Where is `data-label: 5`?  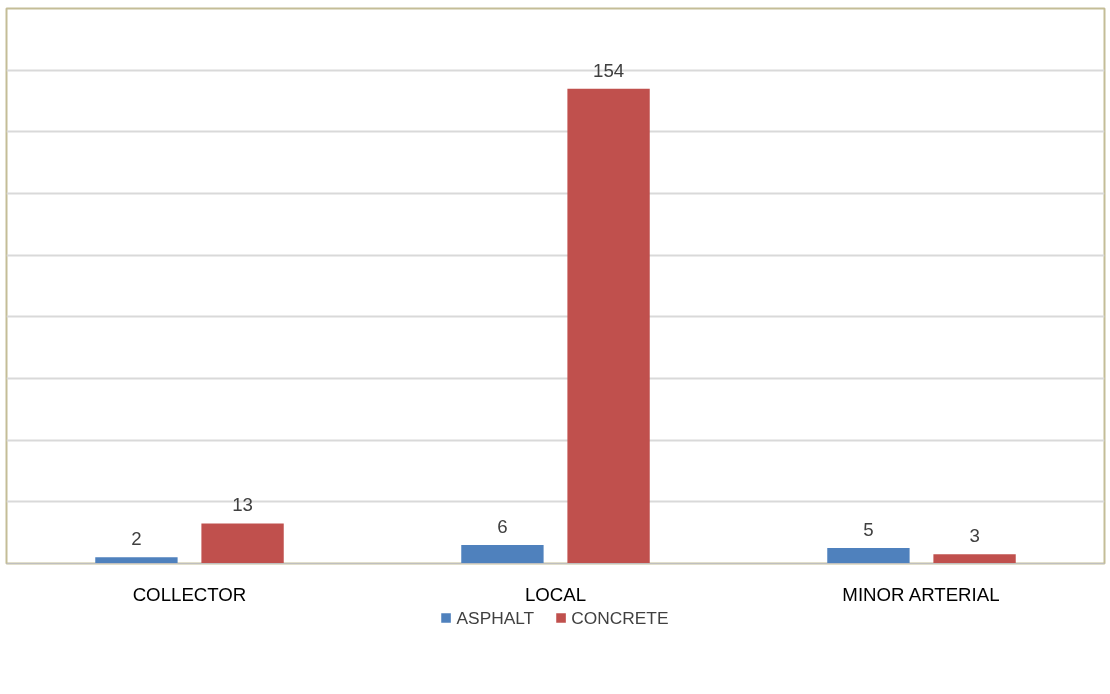
data-label: 5 is located at coordinates (868, 530).